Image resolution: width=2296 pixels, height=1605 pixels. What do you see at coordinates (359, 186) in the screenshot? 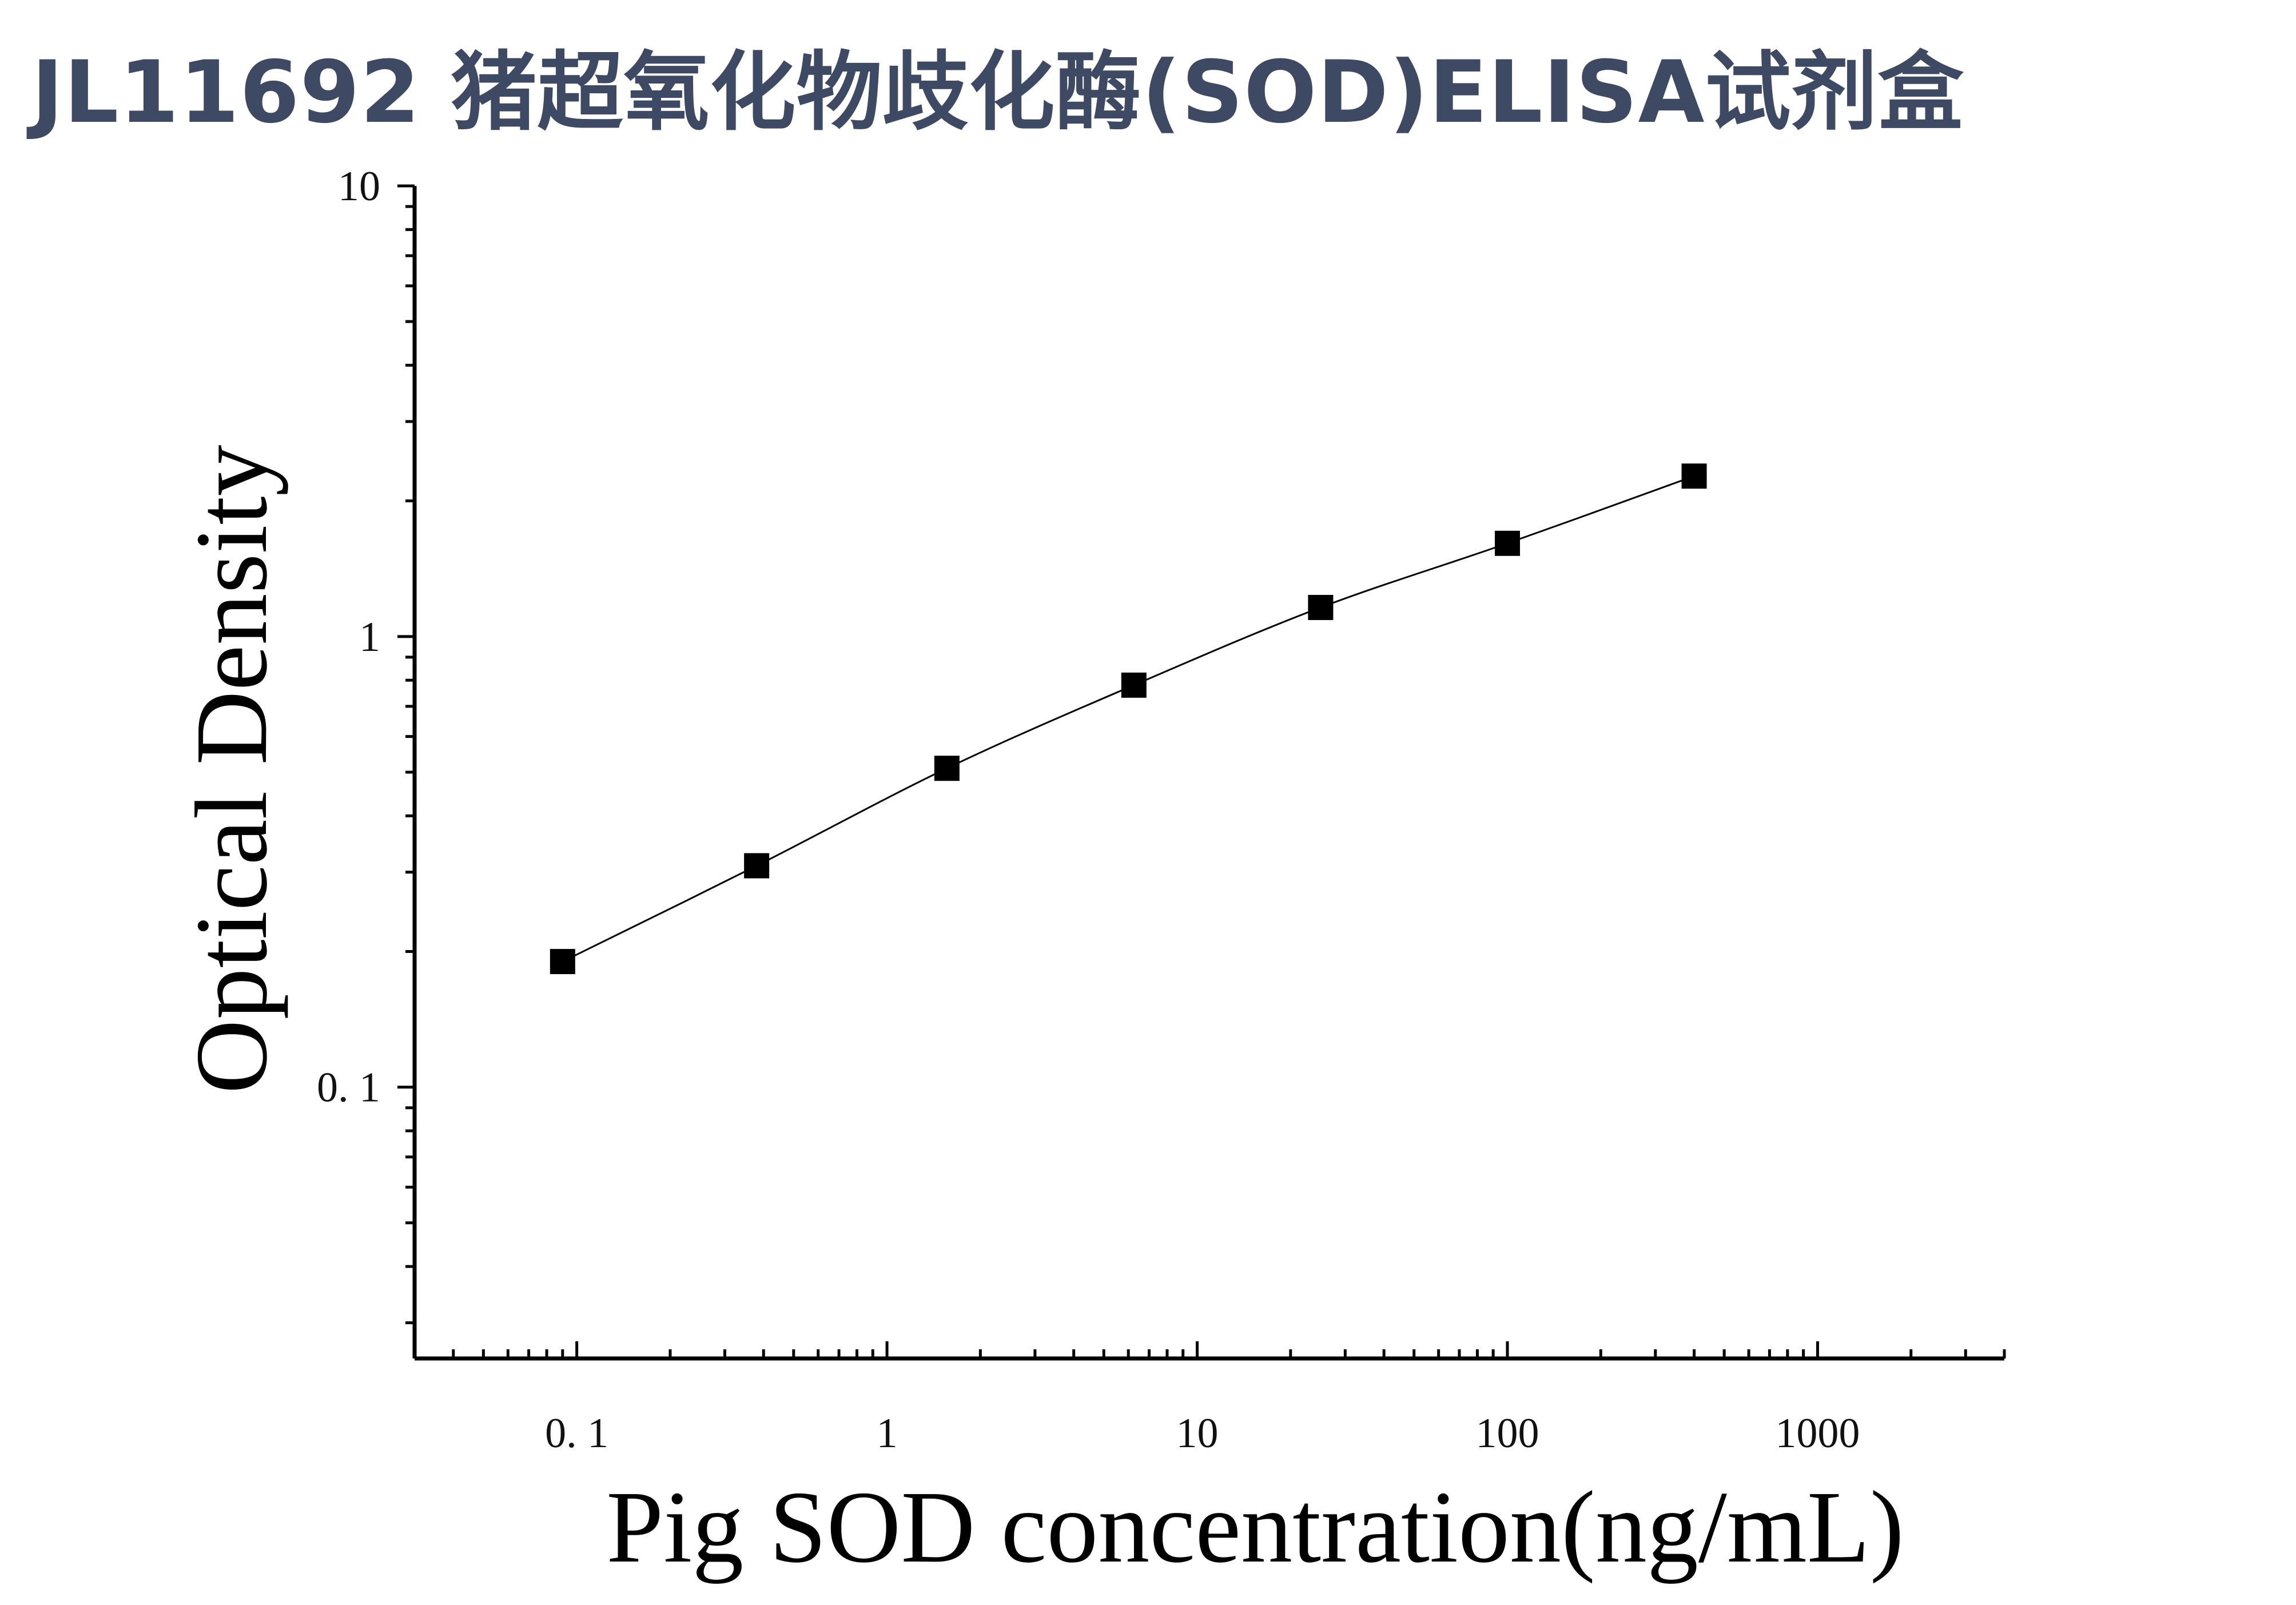
I see `y-tick-label: 10` at bounding box center [359, 186].